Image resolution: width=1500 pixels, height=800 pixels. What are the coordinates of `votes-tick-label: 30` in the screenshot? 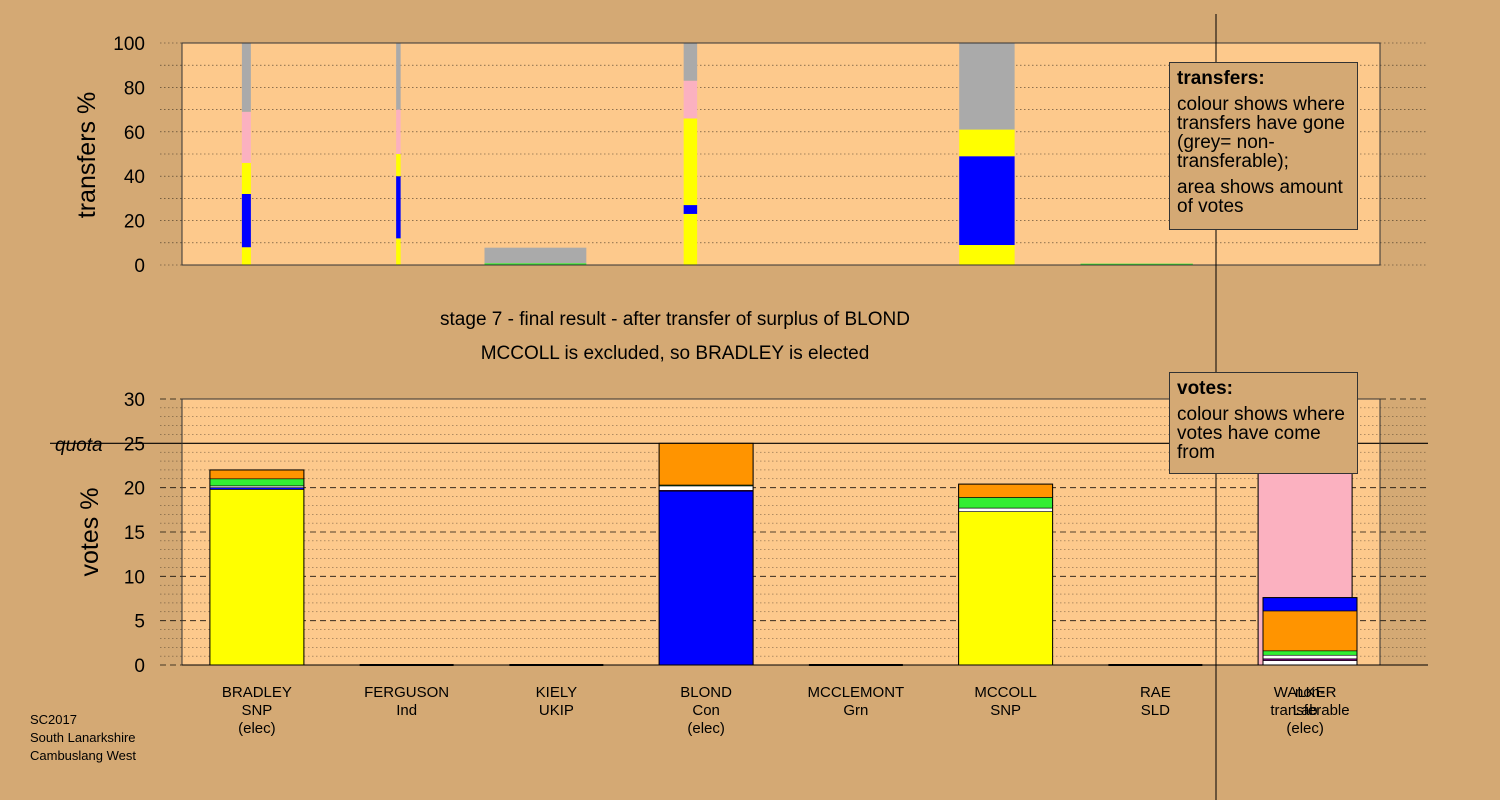 It's located at (134, 400).